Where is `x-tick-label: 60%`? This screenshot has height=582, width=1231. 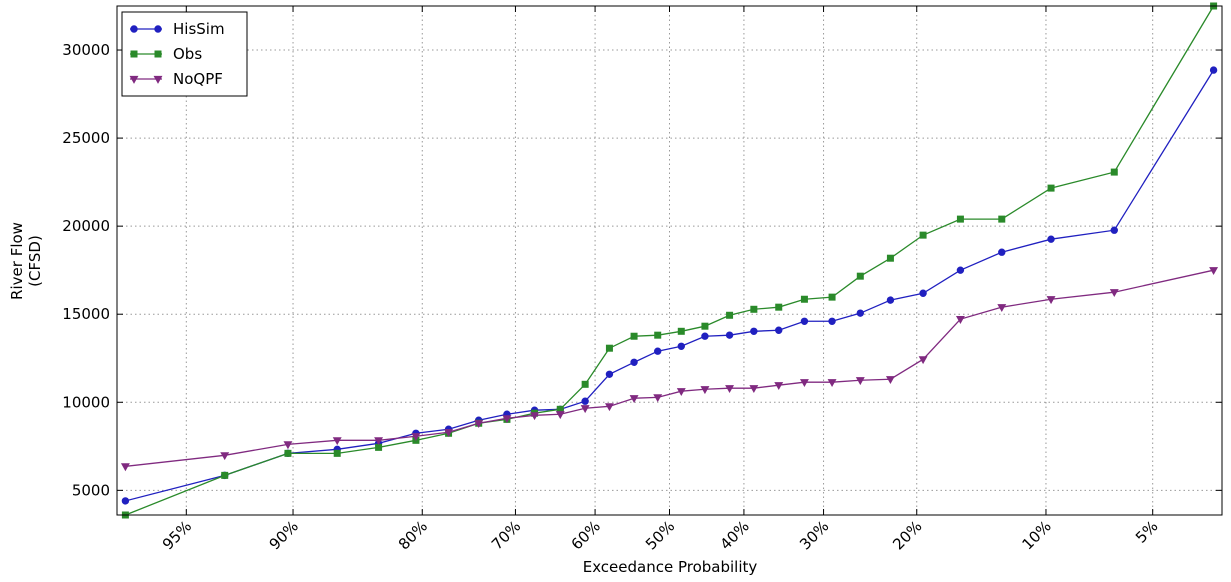 x-tick-label: 60% is located at coordinates (586, 535).